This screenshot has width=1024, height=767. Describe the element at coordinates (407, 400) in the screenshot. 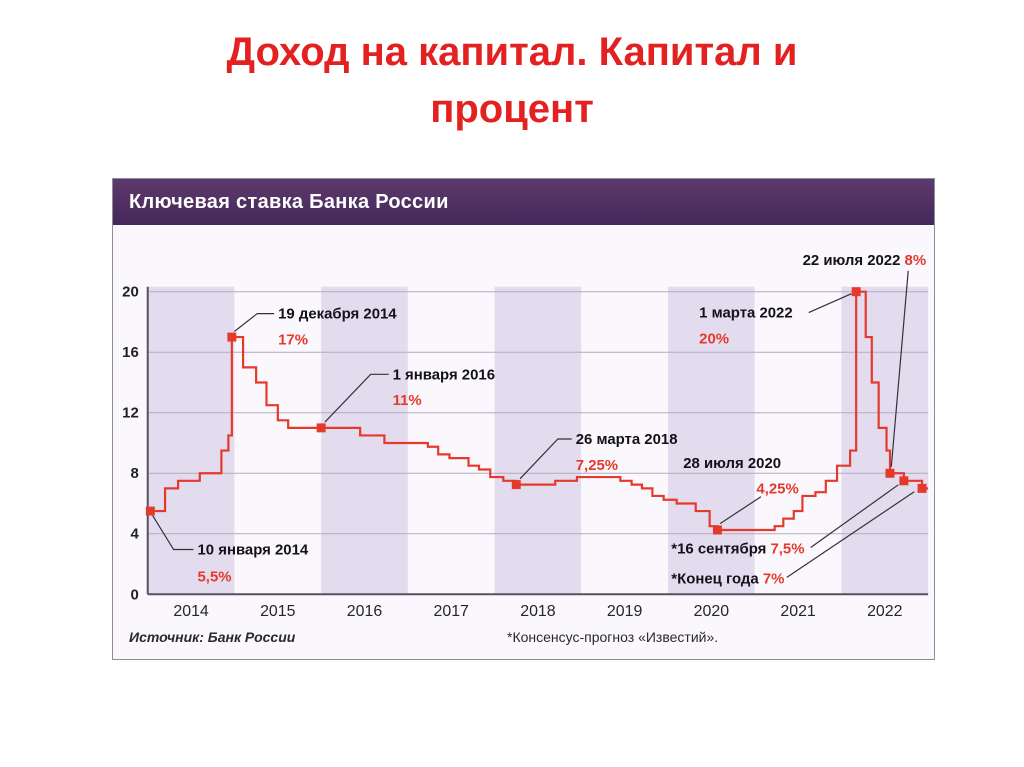

I see `annotation-text: 11%` at that location.